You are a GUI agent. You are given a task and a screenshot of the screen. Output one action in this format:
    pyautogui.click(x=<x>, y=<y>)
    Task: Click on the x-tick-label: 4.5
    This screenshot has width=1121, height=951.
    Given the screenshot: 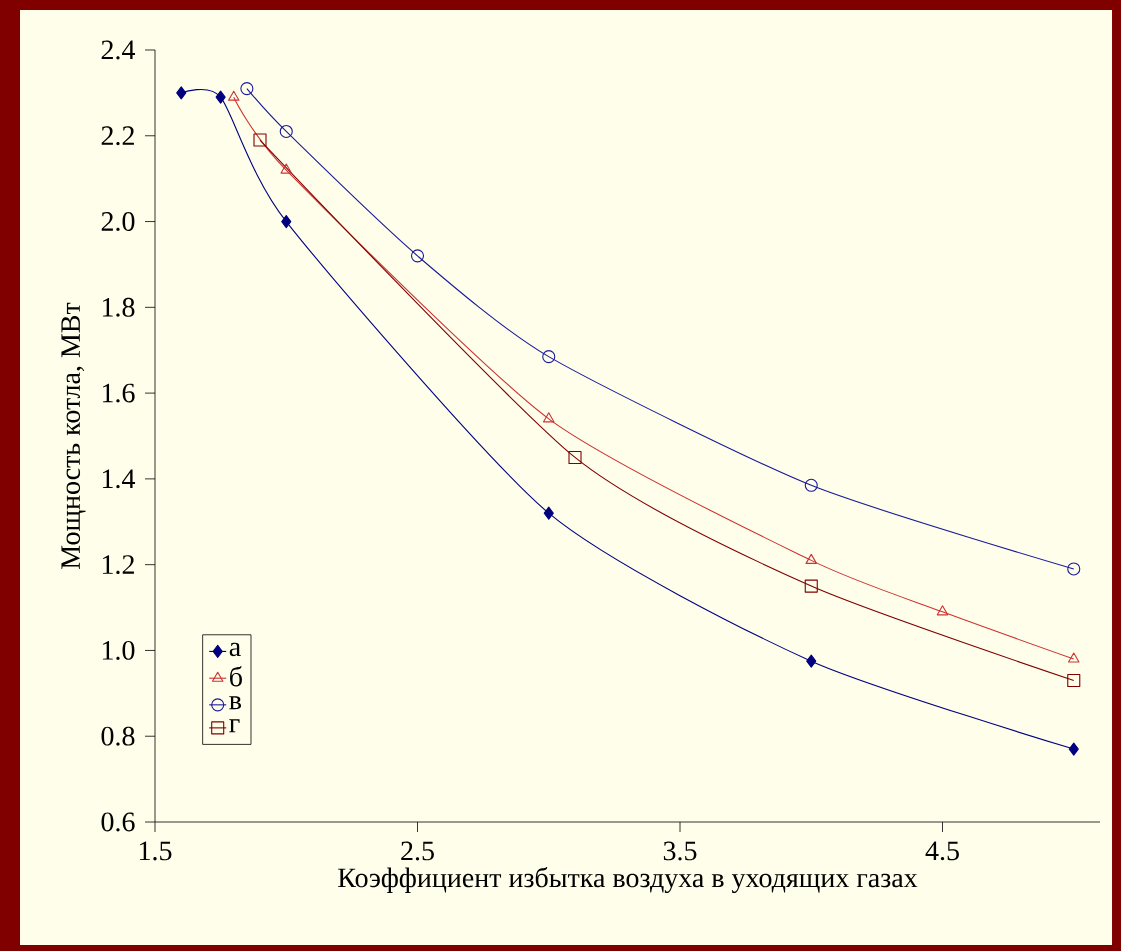 What is the action you would take?
    pyautogui.click(x=942, y=851)
    